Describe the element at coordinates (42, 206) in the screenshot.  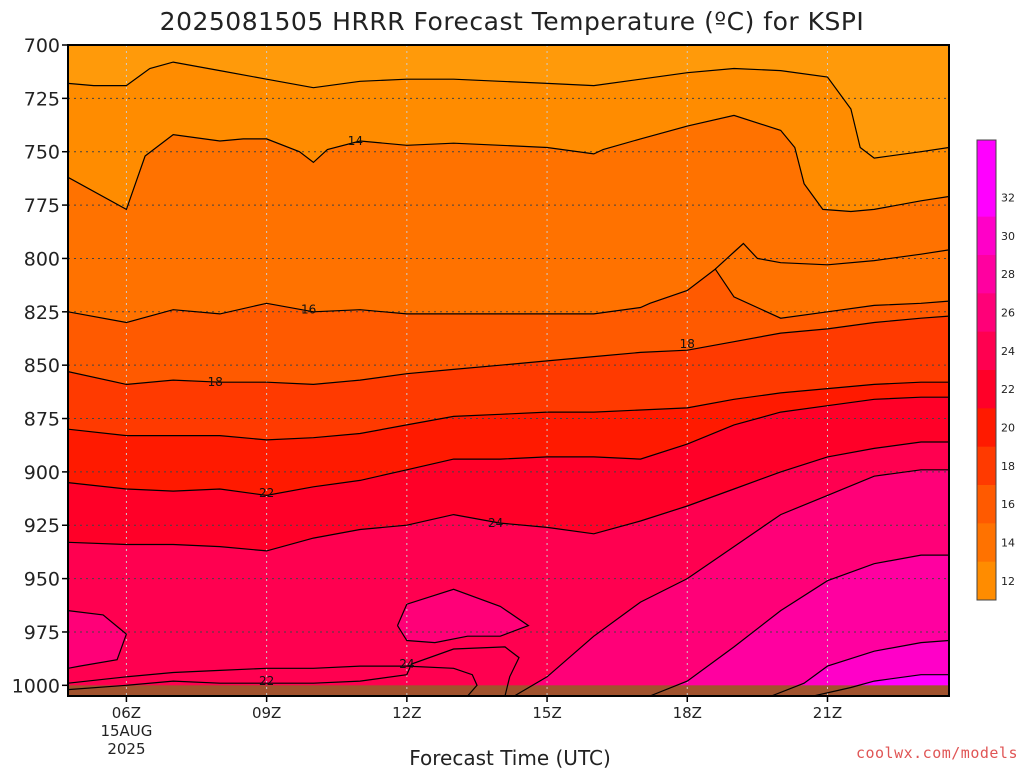
I see `y-tick-label-775: 775` at that location.